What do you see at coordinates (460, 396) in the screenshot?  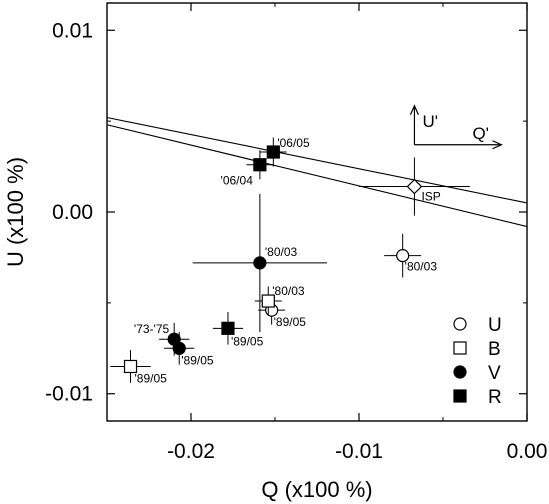 I see `legend-marker-r` at bounding box center [460, 396].